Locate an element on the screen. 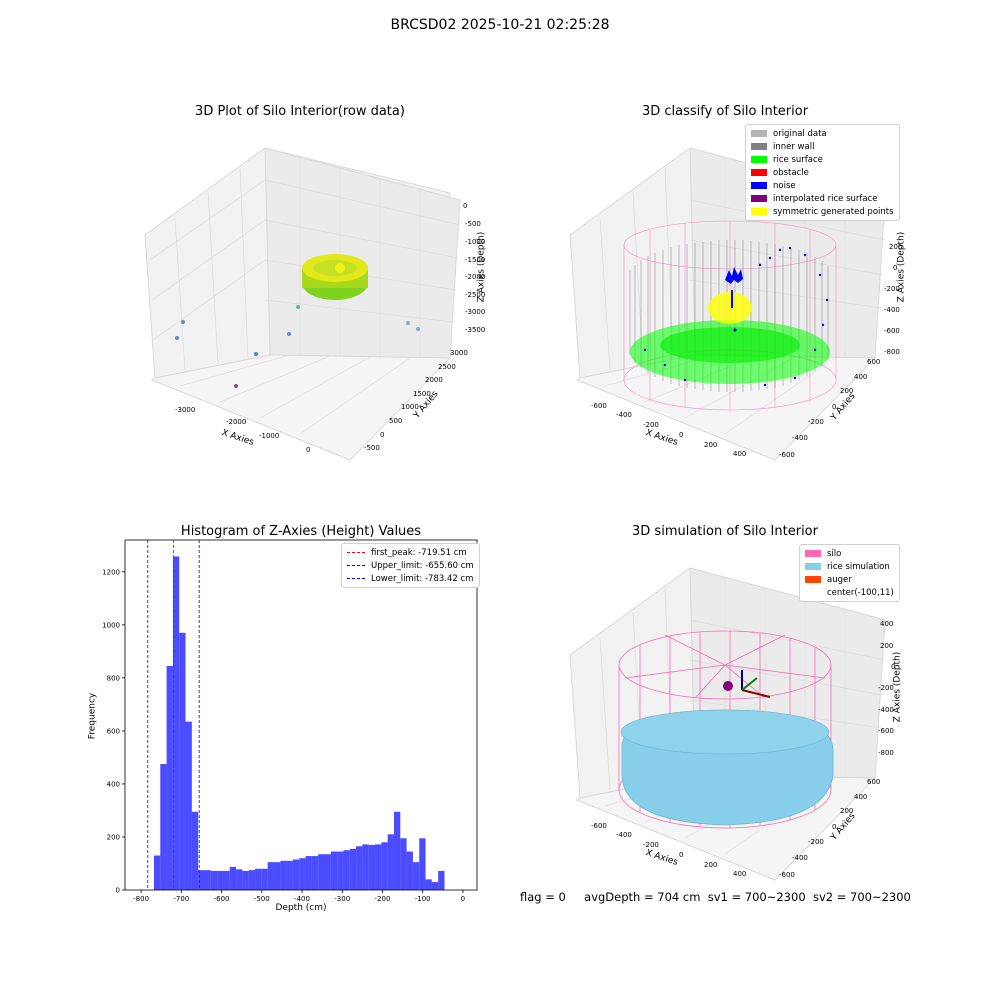 This screenshot has height=1000, width=1000. raw-z-tick-2: -1000 is located at coordinates (475, 242).